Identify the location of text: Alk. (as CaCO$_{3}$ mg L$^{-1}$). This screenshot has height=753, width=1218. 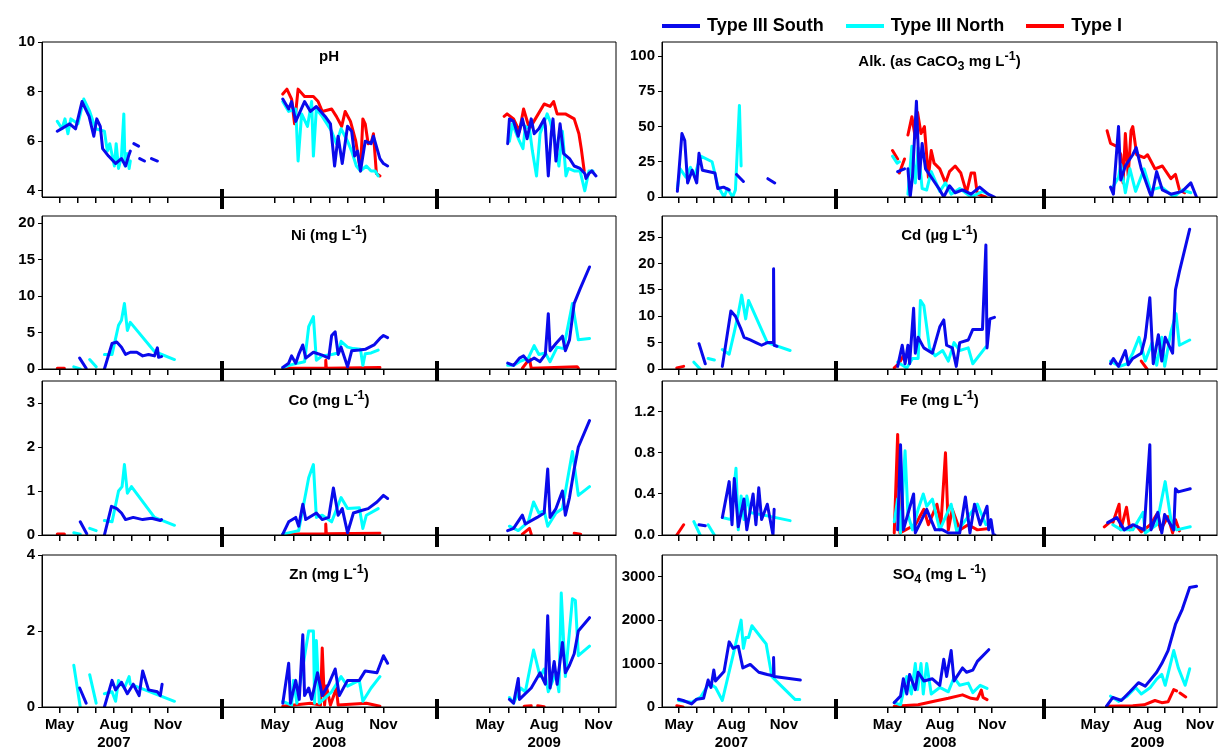
(939, 61).